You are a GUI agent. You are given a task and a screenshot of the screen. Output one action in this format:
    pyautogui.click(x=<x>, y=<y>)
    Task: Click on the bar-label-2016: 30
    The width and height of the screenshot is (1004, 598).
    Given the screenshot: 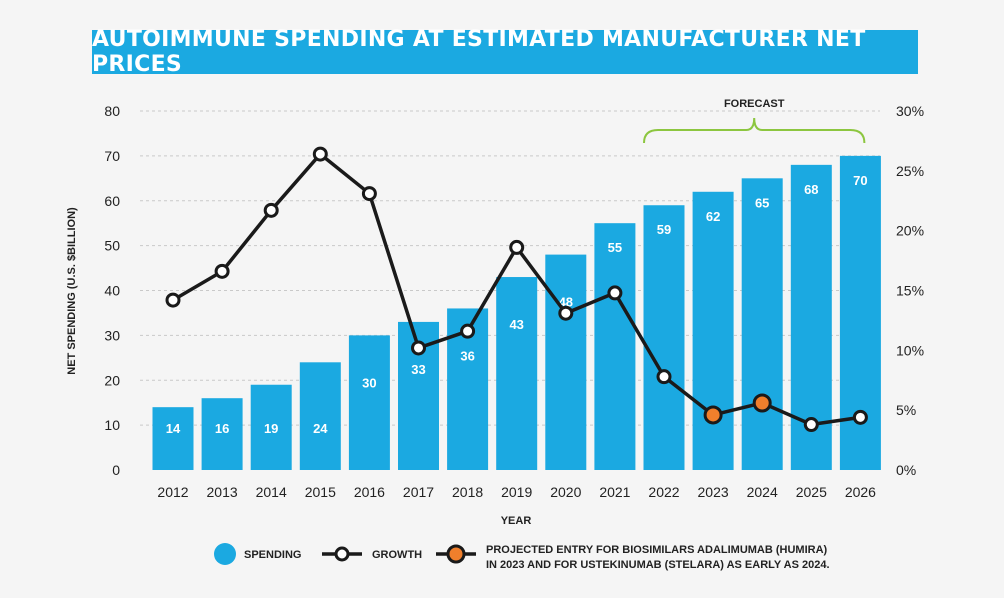 What is the action you would take?
    pyautogui.click(x=369, y=382)
    